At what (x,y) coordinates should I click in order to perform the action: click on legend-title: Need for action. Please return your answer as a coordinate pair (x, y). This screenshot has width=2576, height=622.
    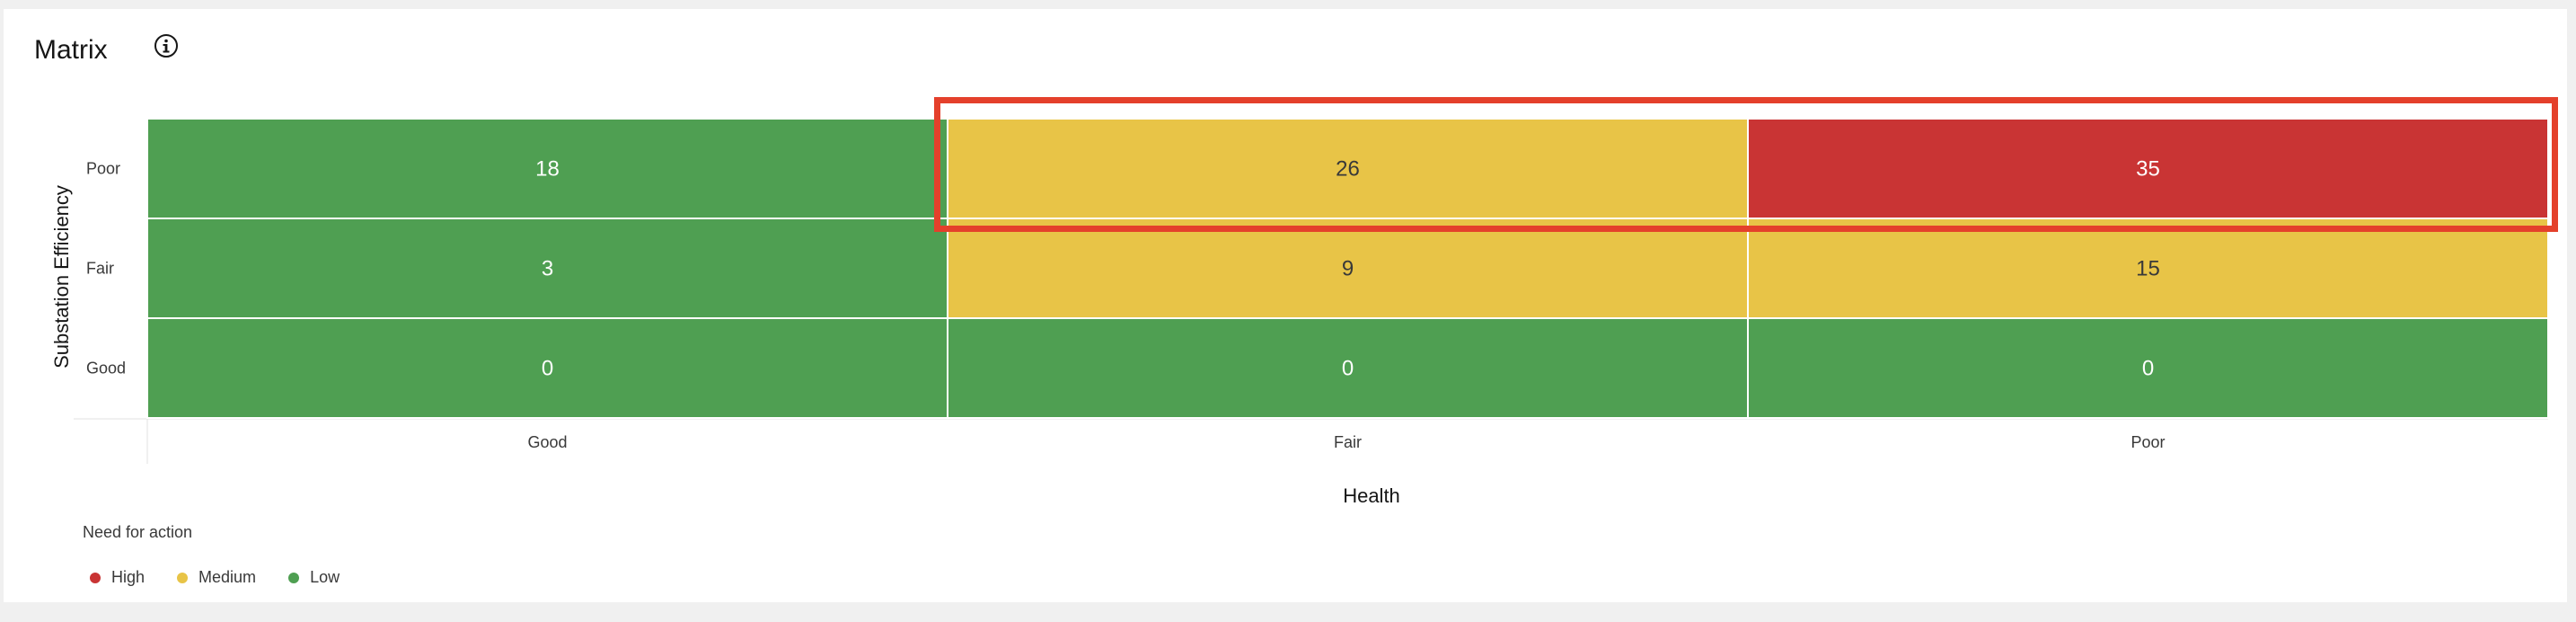
    Looking at the image, I should click on (138, 532).